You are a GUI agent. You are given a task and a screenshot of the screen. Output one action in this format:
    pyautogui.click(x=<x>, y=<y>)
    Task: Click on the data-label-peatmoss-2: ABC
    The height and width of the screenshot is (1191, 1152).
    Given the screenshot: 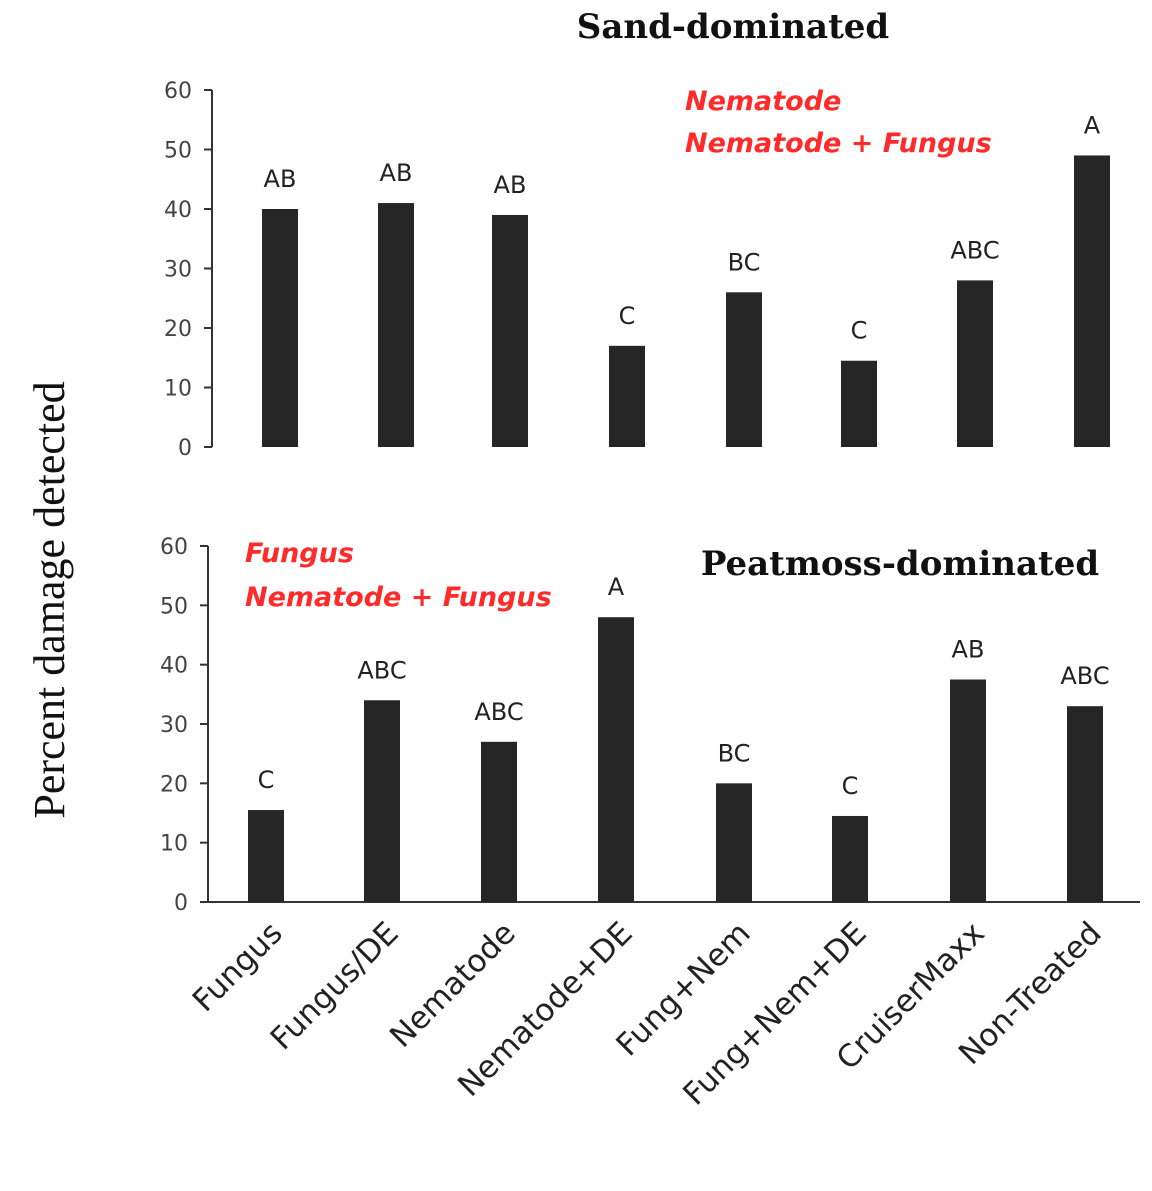 What is the action you would take?
    pyautogui.click(x=498, y=712)
    